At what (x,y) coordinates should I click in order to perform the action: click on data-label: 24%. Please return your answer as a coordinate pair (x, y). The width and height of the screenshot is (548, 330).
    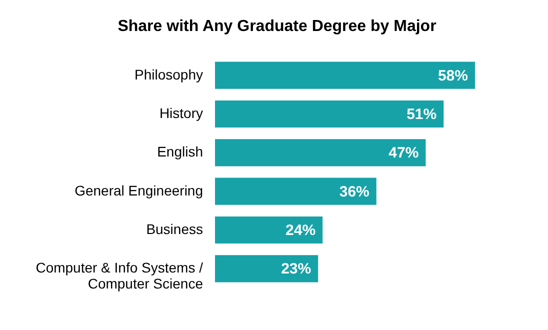
    Looking at the image, I should click on (301, 230).